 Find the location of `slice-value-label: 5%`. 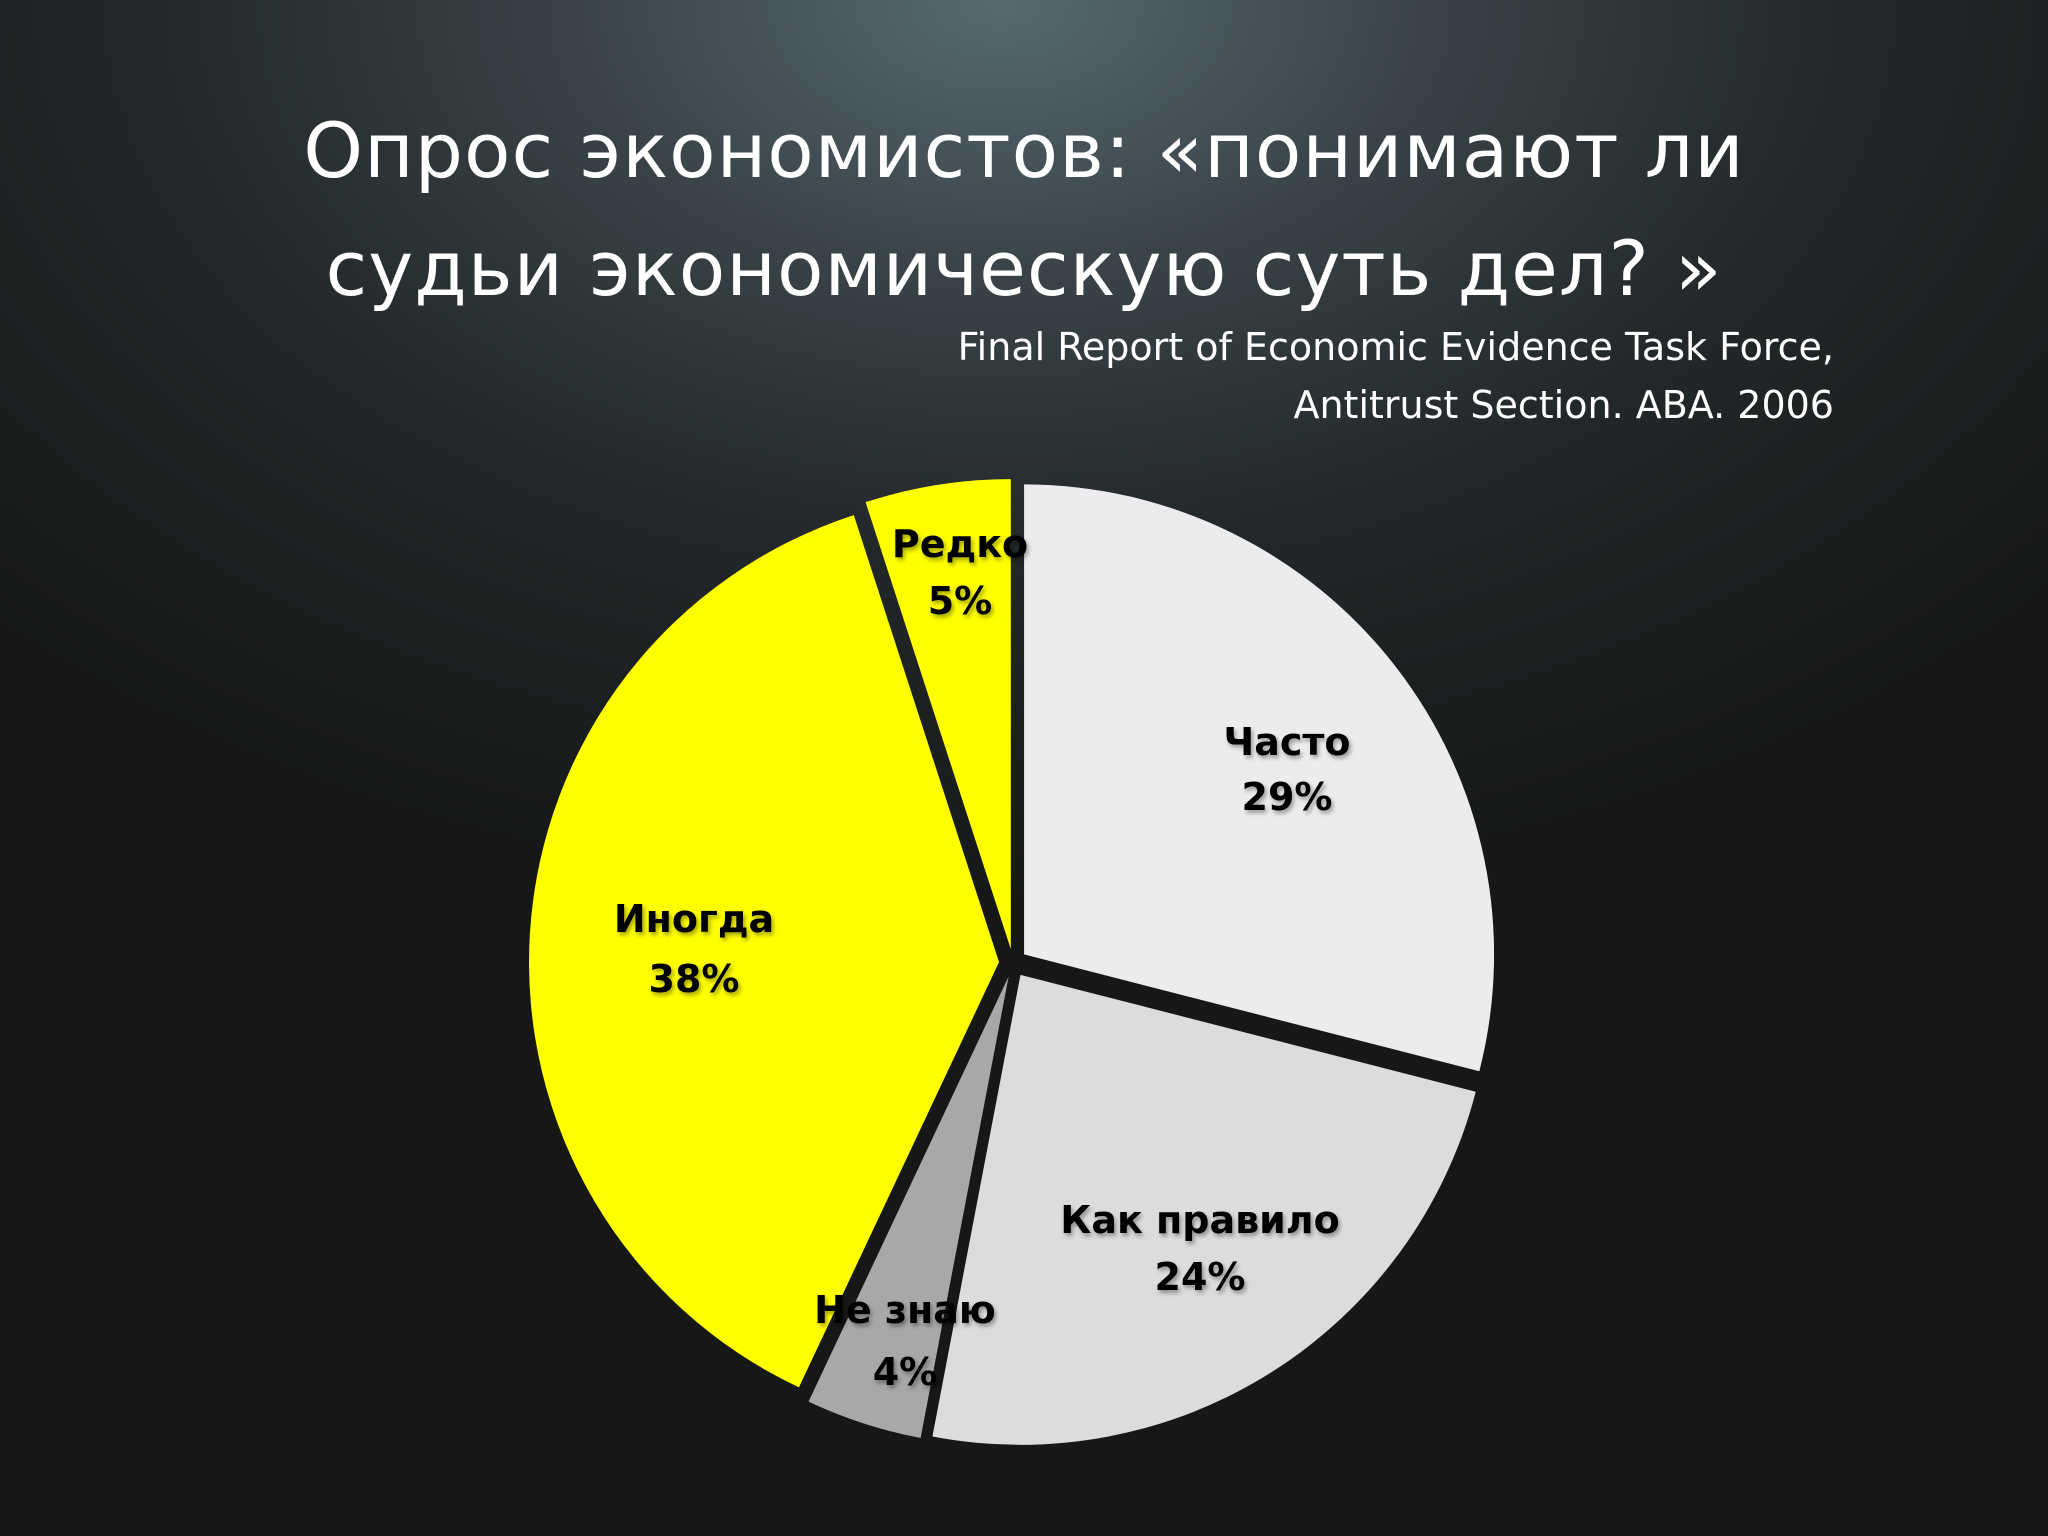

slice-value-label: 5% is located at coordinates (960, 601).